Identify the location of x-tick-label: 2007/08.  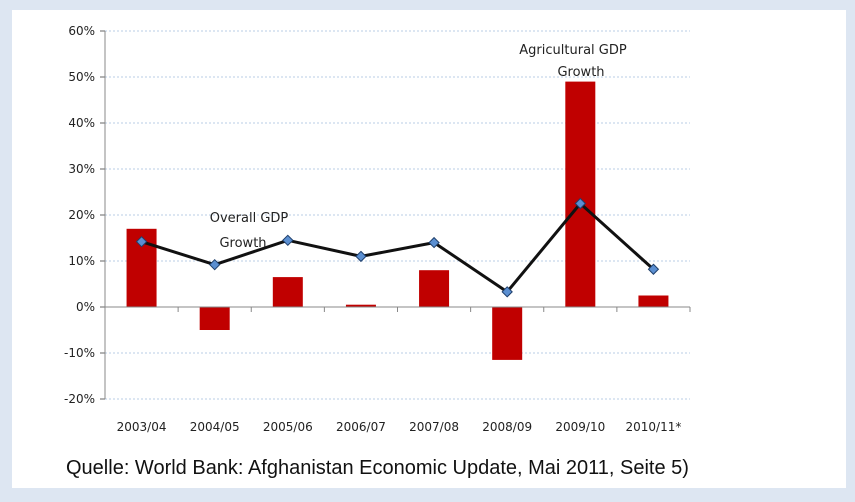
(434, 427).